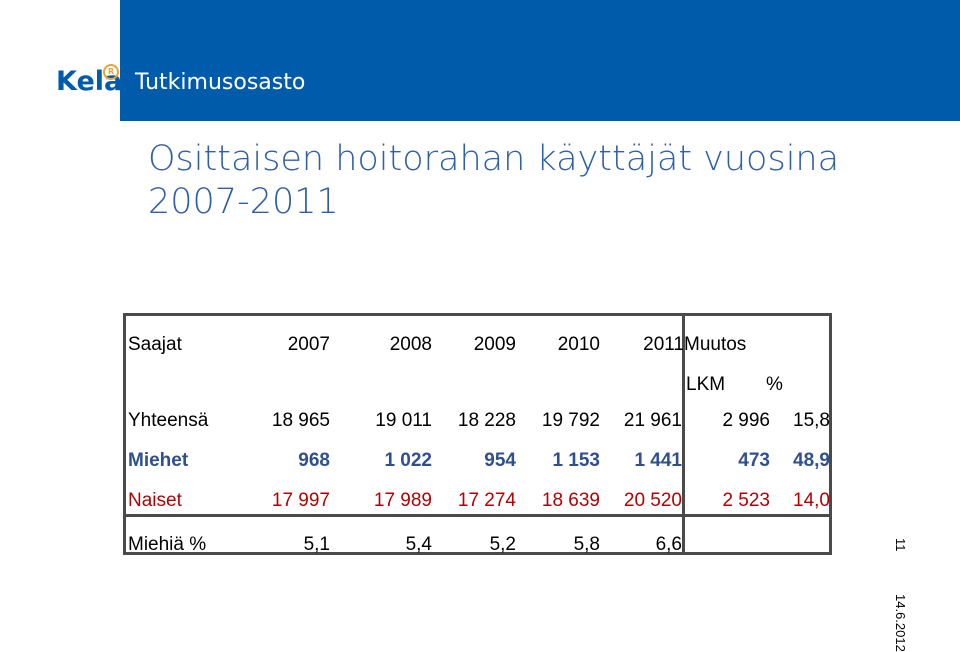 This screenshot has width=960, height=652. I want to click on title-line-1: Osittaisen hoitorahan käyttäjät vuosina, so click(494, 159).